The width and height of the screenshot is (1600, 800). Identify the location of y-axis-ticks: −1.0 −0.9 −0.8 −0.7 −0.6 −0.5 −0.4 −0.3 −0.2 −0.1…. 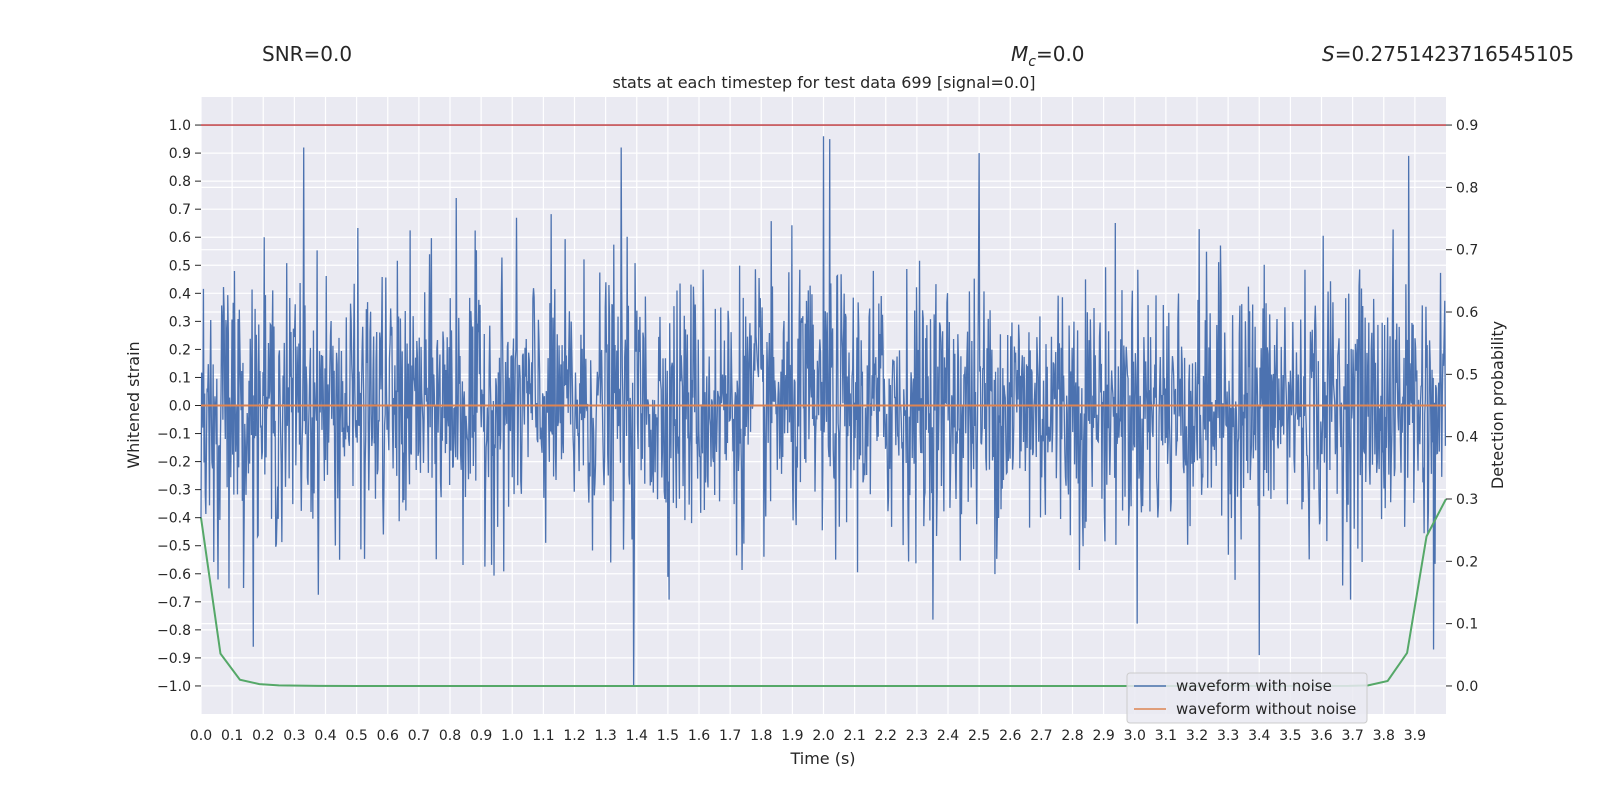
(179, 406).